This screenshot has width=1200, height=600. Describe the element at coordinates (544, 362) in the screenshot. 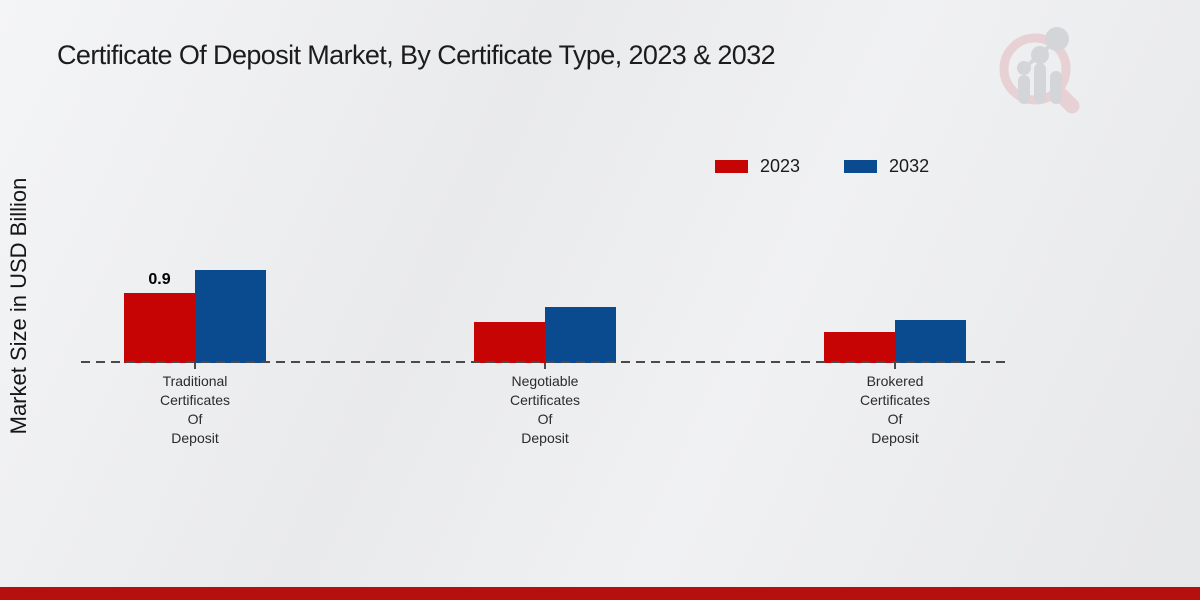

I see `x-axis-baseline` at that location.